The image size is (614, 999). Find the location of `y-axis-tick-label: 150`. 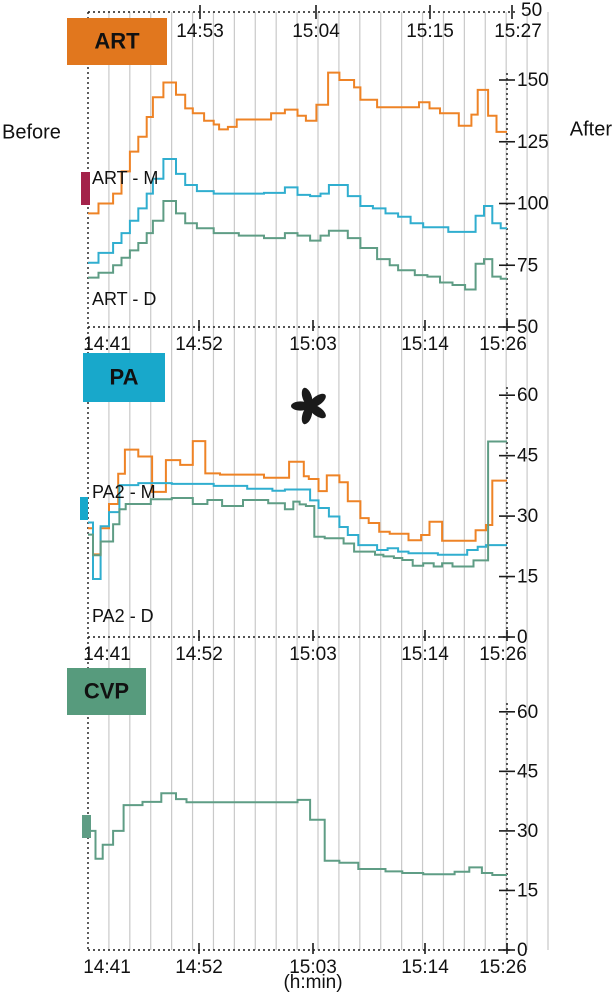

y-axis-tick-label: 150 is located at coordinates (533, 80).